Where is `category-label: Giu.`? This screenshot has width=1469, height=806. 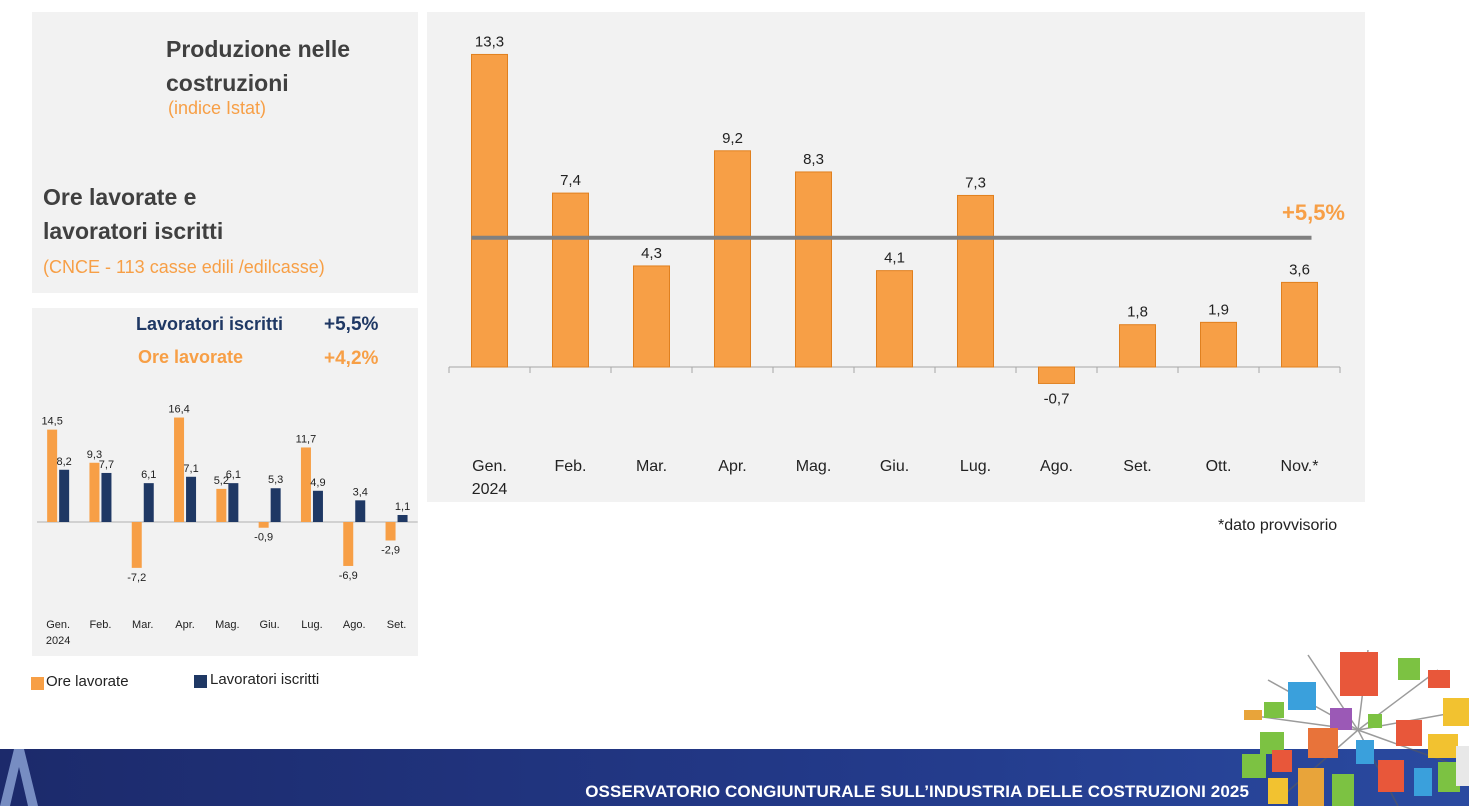
category-label: Giu. is located at coordinates (894, 466).